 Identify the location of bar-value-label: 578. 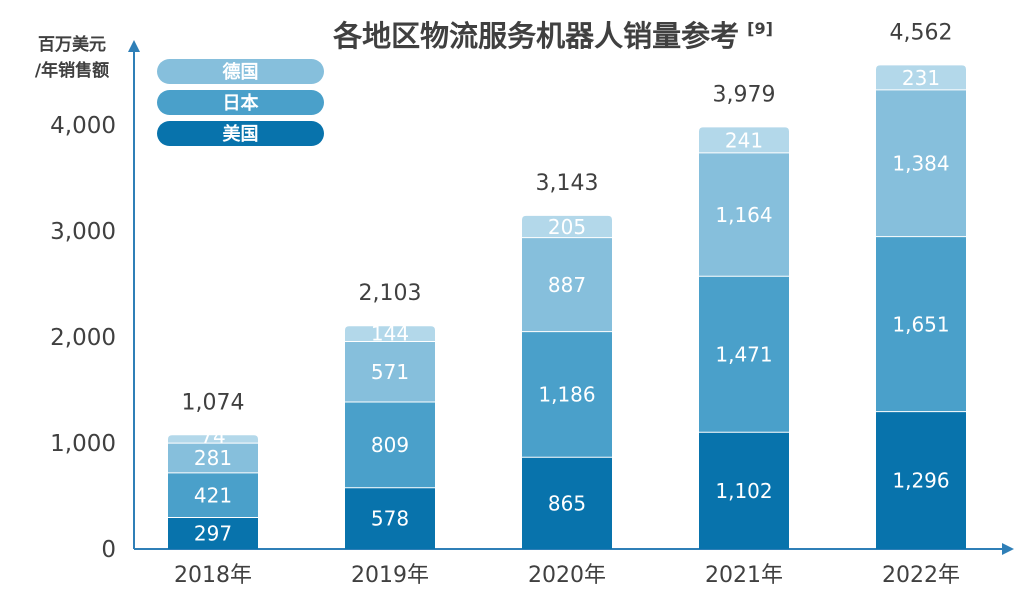
(390, 519).